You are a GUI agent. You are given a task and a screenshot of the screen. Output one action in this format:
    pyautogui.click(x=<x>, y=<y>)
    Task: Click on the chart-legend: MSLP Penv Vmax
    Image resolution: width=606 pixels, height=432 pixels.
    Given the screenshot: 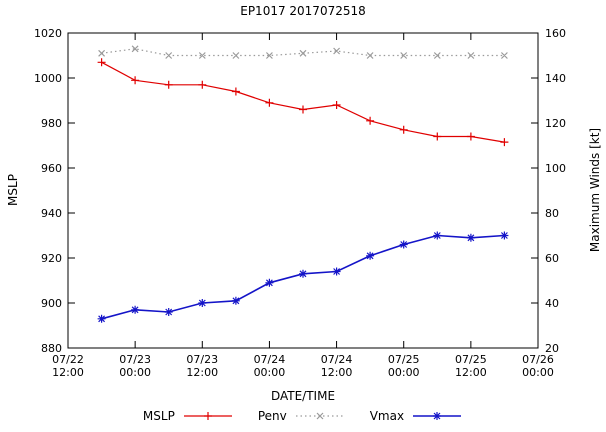 What is the action you would take?
    pyautogui.click(x=303, y=416)
    